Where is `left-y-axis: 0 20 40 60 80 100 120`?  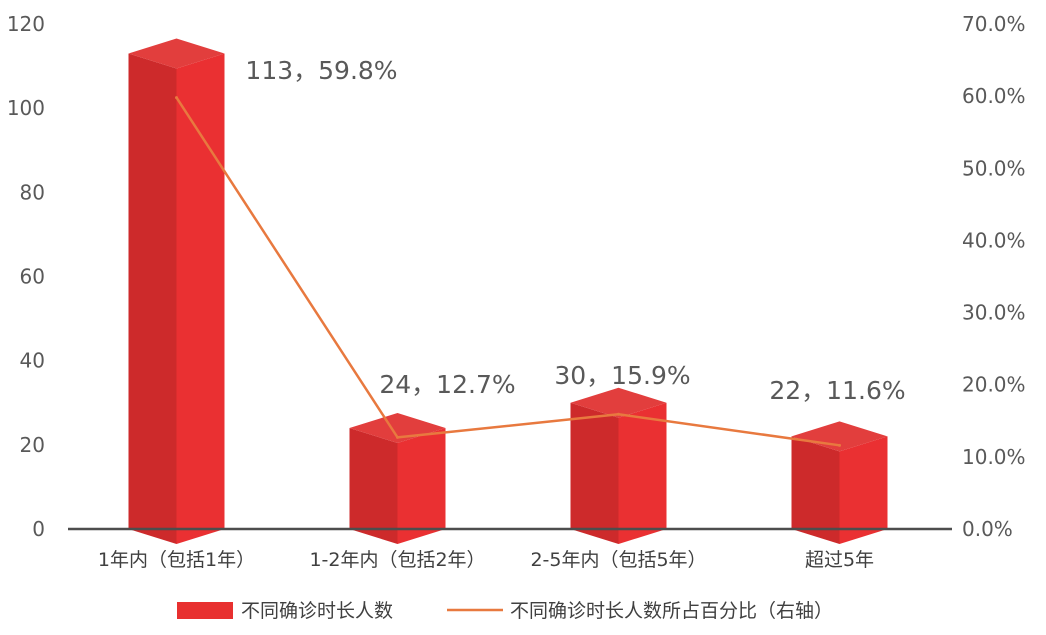
left-y-axis: 0 20 40 60 80 100 120 is located at coordinates (26, 276).